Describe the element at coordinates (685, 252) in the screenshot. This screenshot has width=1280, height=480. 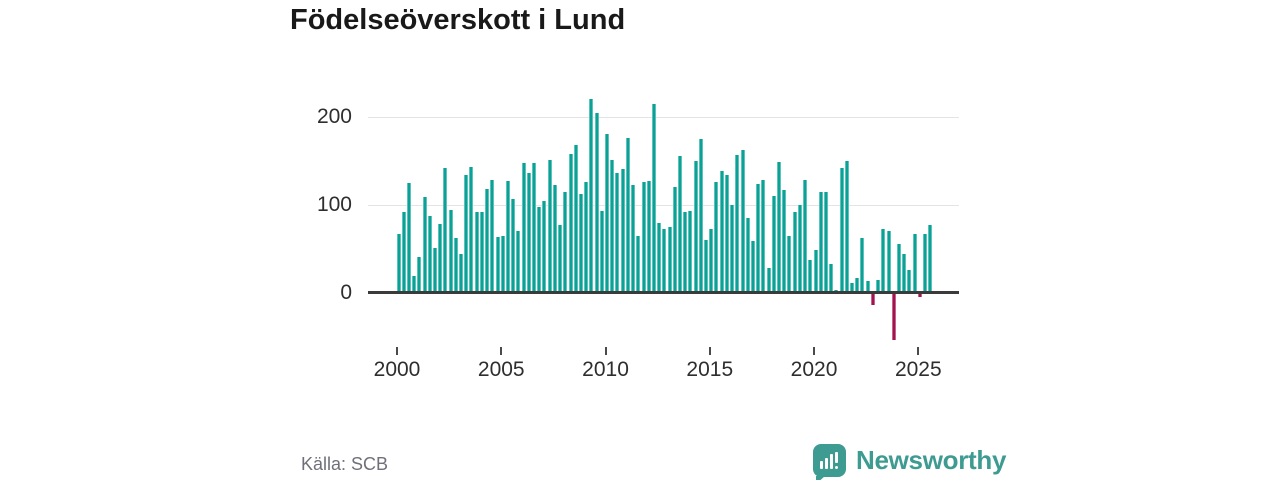
I see `bar-2013-Q4` at that location.